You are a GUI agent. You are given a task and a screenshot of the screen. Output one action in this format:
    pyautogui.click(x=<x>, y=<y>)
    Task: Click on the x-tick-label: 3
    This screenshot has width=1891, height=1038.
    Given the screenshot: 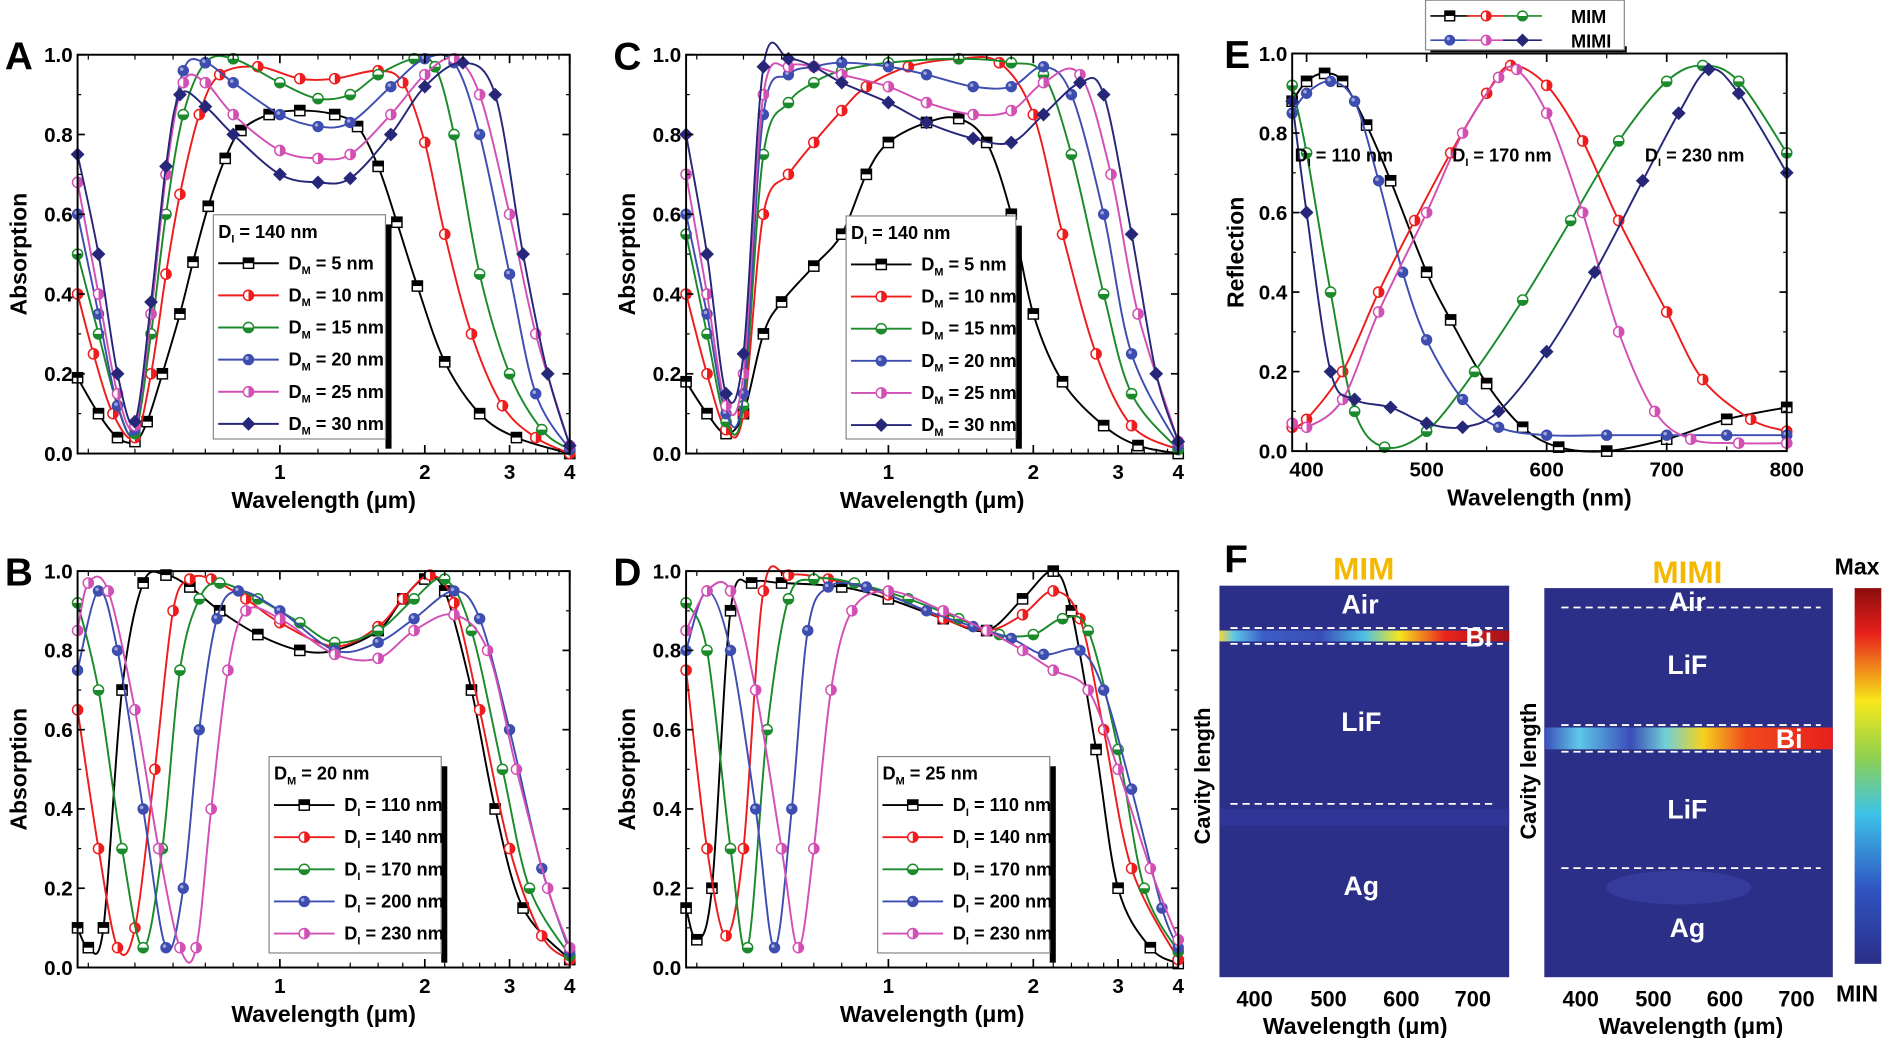 What is the action you would take?
    pyautogui.click(x=509, y=986)
    